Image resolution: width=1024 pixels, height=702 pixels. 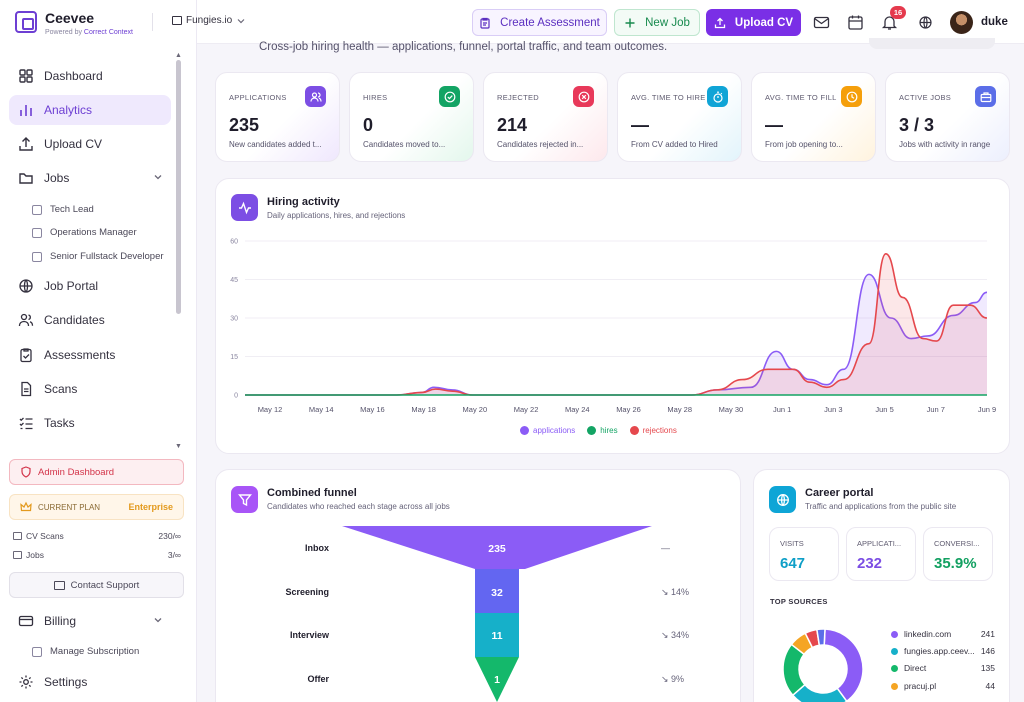 I want to click on sidebar-job-senior-fullstack: Senior Fullstack Developer, so click(x=98, y=256).